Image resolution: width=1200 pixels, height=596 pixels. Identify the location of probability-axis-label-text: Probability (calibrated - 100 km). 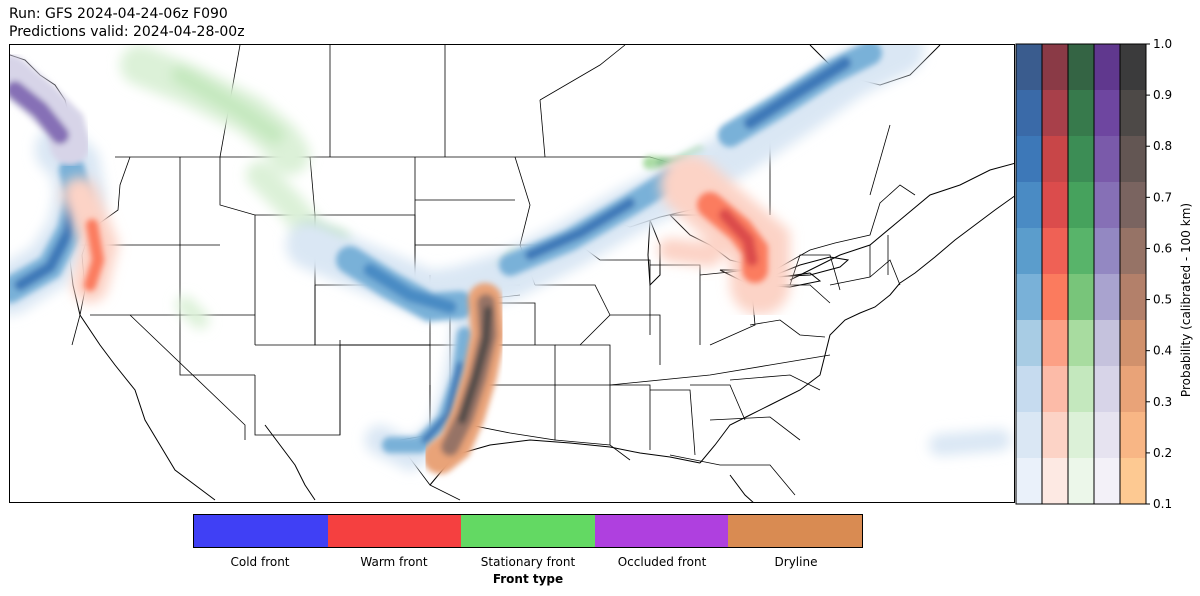
(1186, 300).